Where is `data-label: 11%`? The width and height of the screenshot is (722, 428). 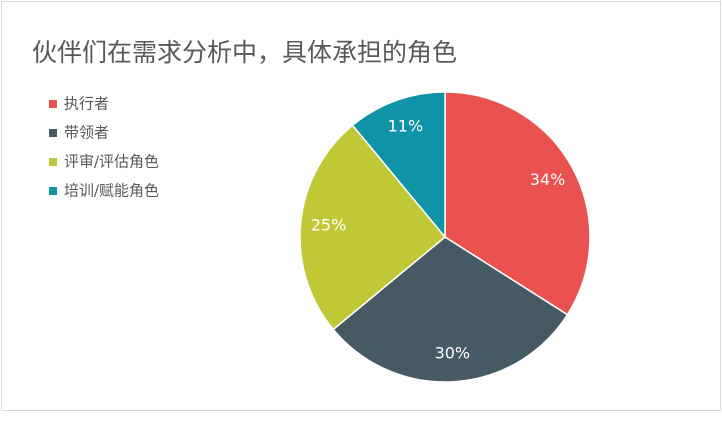
data-label: 11% is located at coordinates (406, 125).